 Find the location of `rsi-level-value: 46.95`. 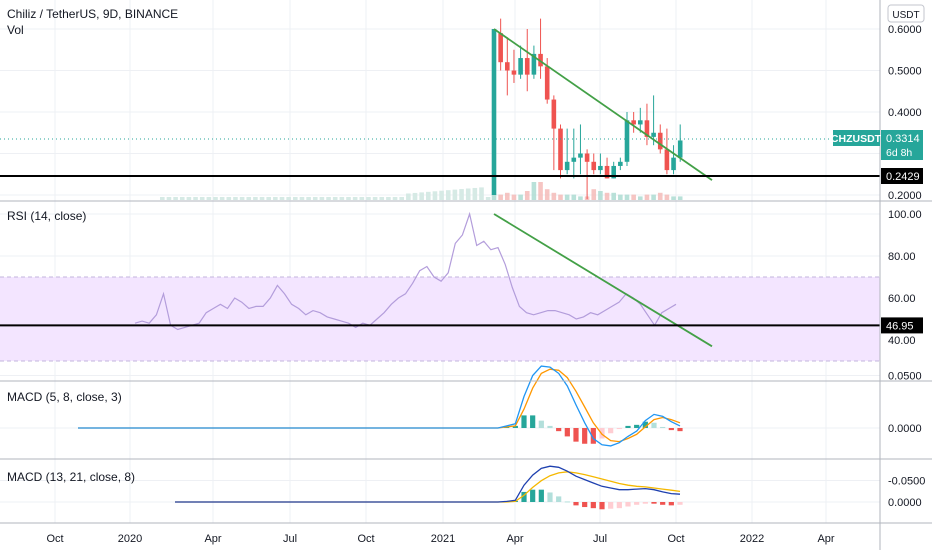

rsi-level-value: 46.95 is located at coordinates (900, 326).